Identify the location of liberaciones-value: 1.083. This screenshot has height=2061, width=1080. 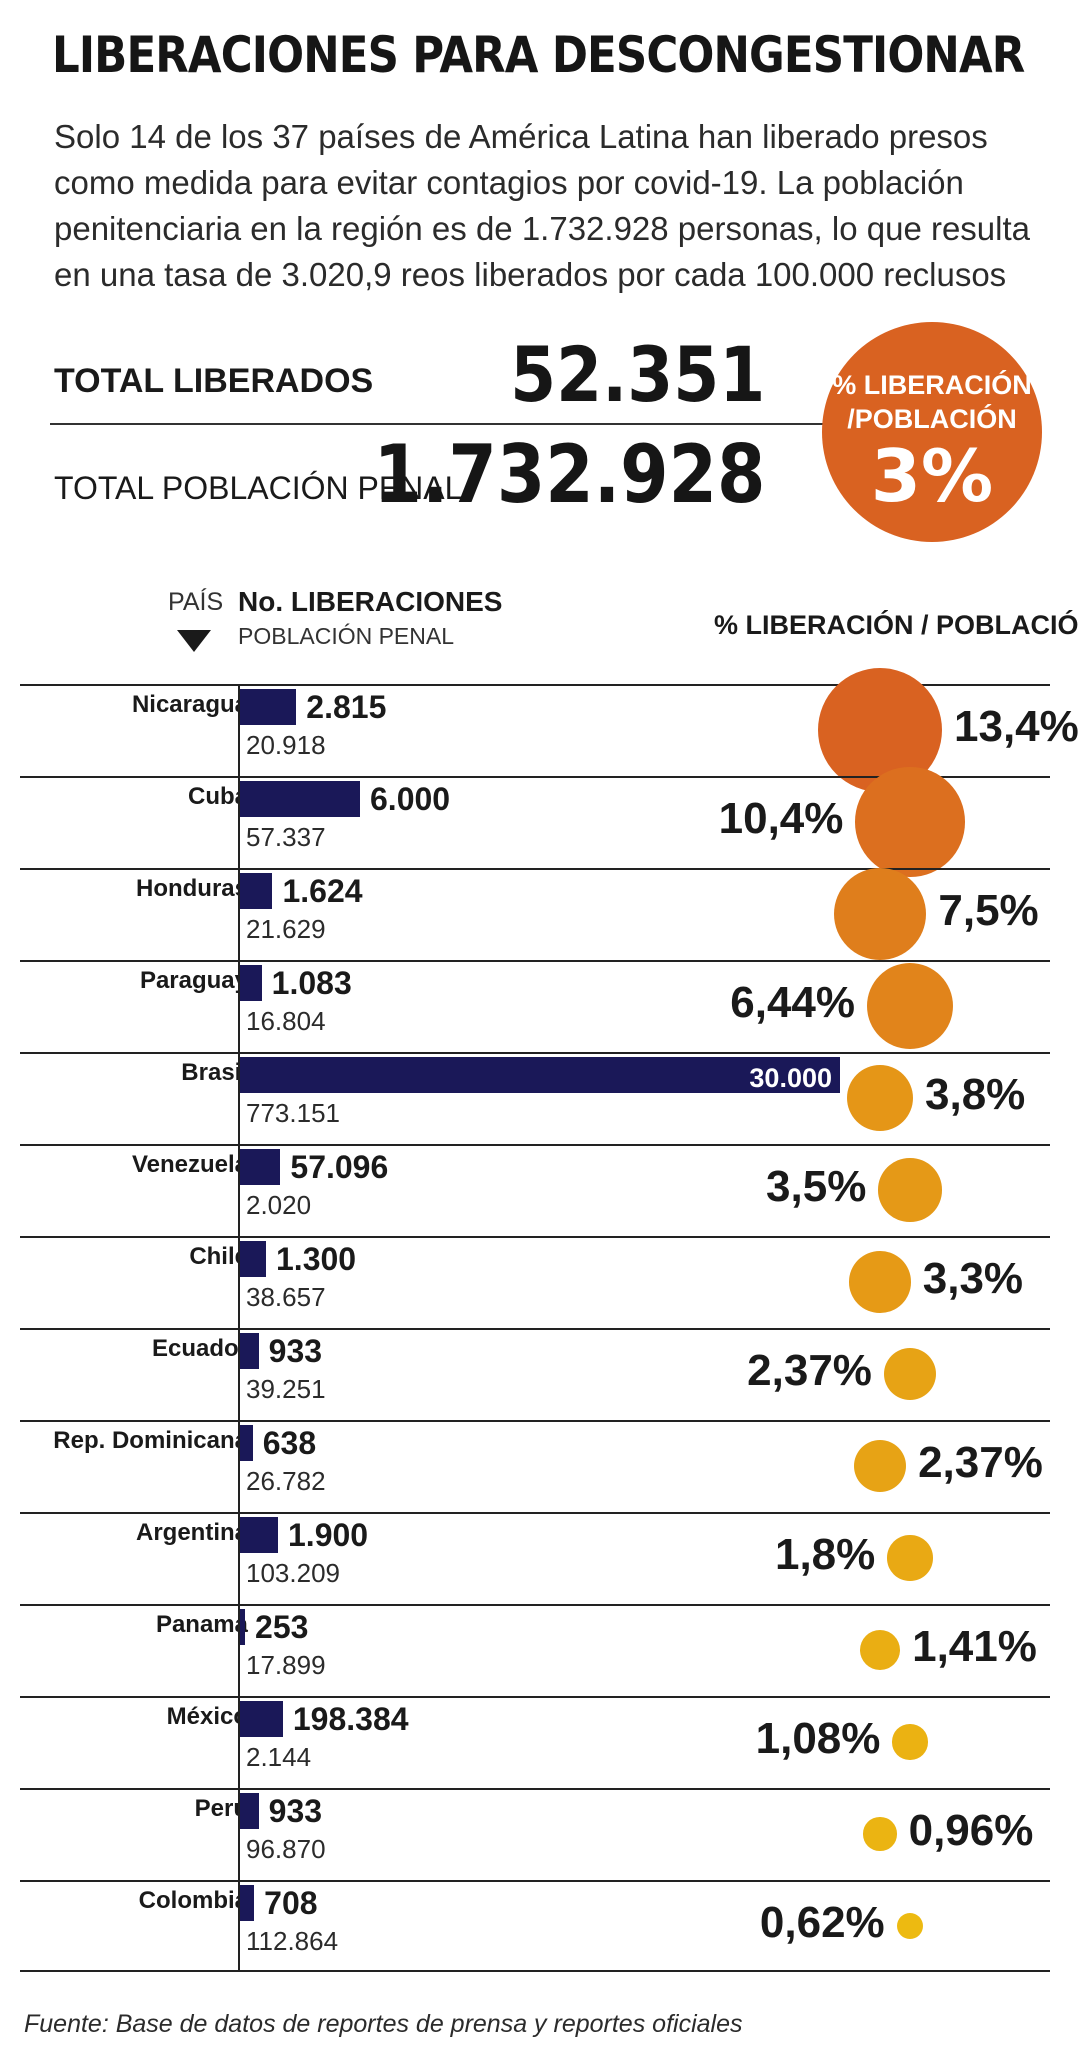
(311, 983).